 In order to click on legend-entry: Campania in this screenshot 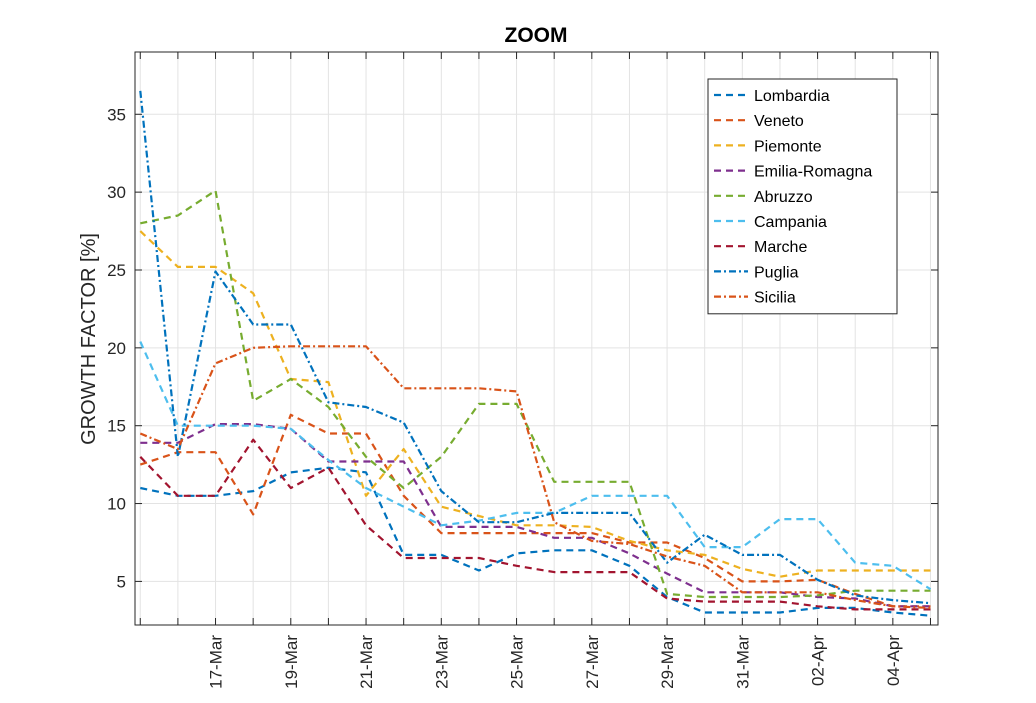, I will do `click(790, 222)`.